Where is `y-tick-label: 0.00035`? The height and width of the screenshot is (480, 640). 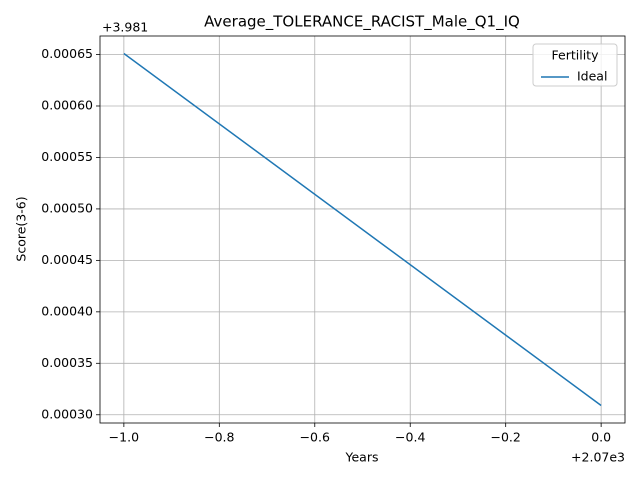
y-tick-label: 0.00035 is located at coordinates (67, 362).